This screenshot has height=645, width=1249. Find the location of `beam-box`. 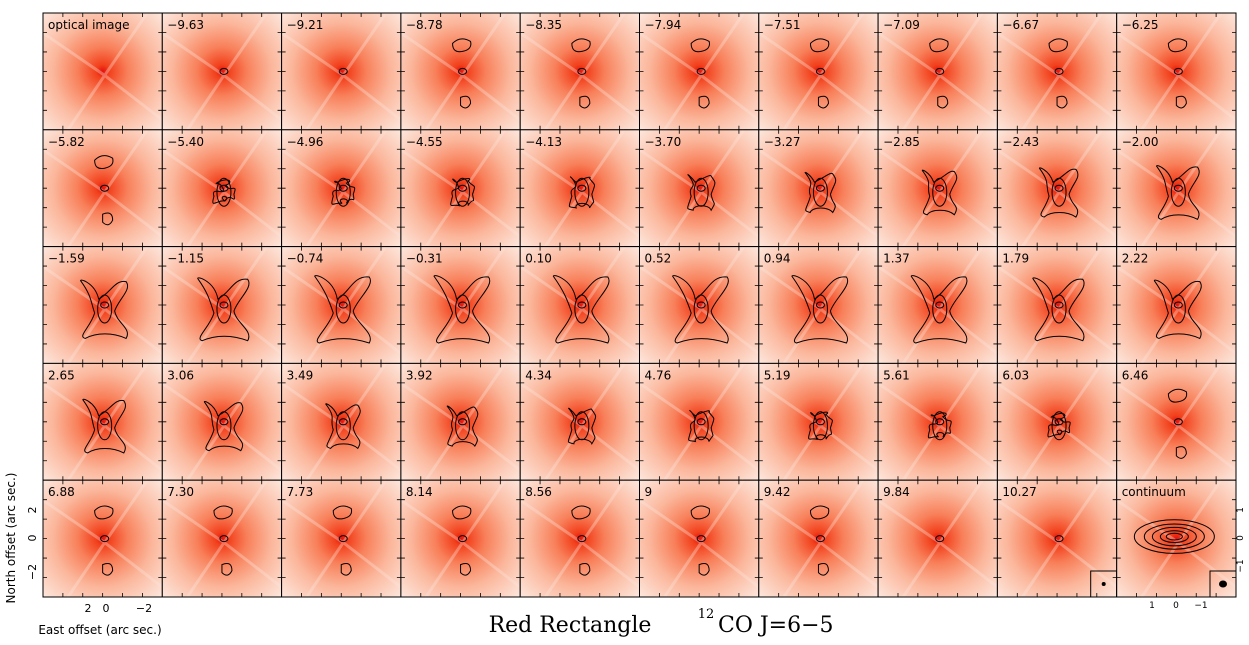

beam-box is located at coordinates (1223, 584).